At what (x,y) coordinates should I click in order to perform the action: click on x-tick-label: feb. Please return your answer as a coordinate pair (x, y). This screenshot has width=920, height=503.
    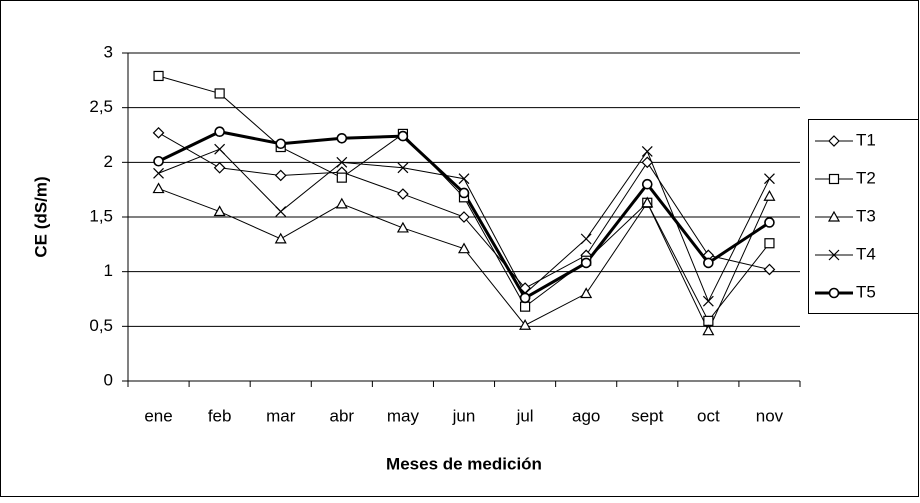
    Looking at the image, I should click on (220, 415).